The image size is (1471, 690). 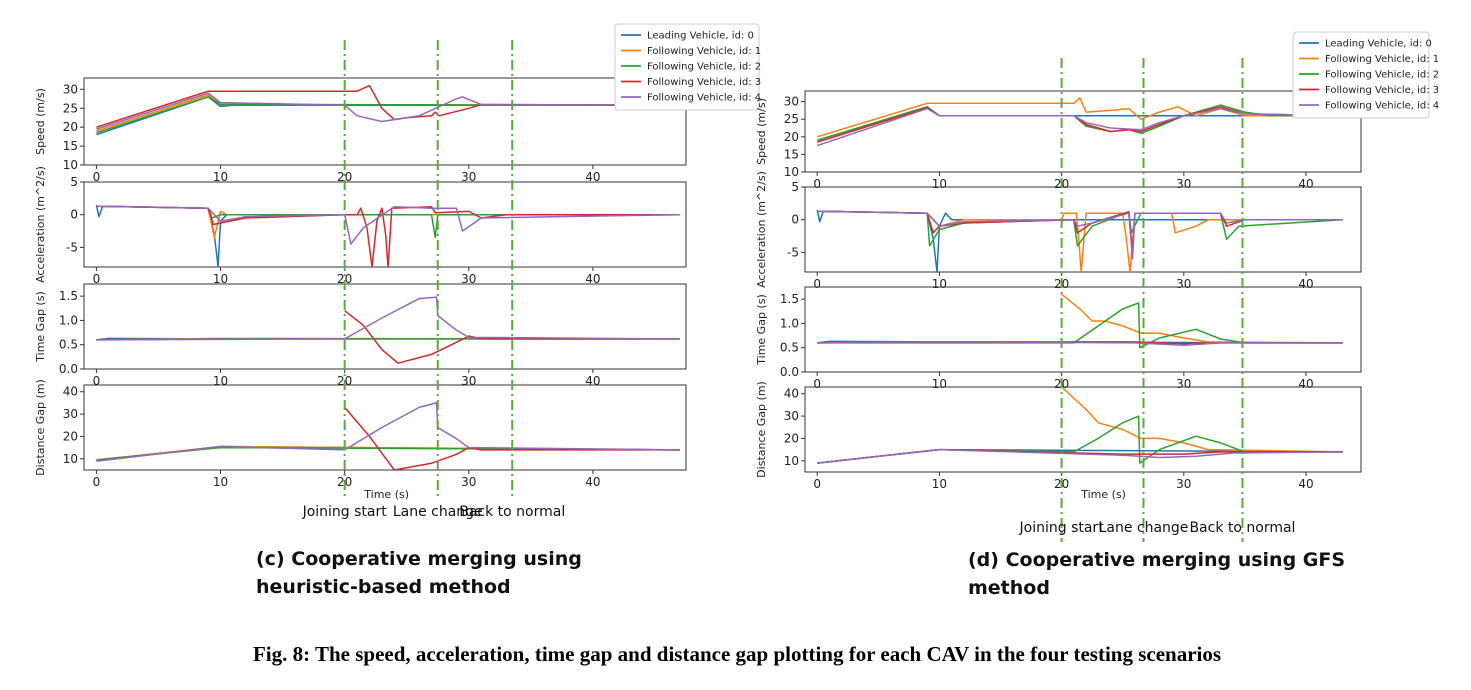 I want to click on legend-entry: Following Vehicle, id: 1, so click(x=1382, y=59).